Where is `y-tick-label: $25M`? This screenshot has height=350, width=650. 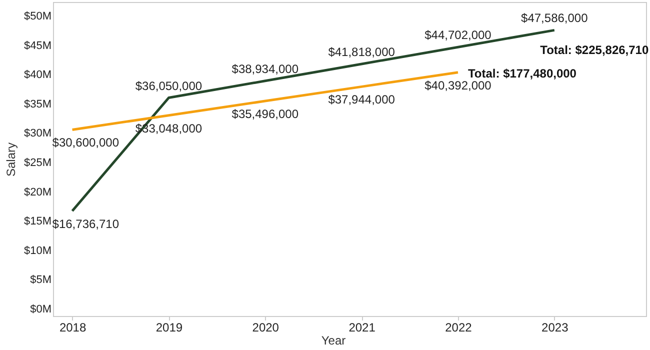 y-tick-label: $25M is located at coordinates (38, 163).